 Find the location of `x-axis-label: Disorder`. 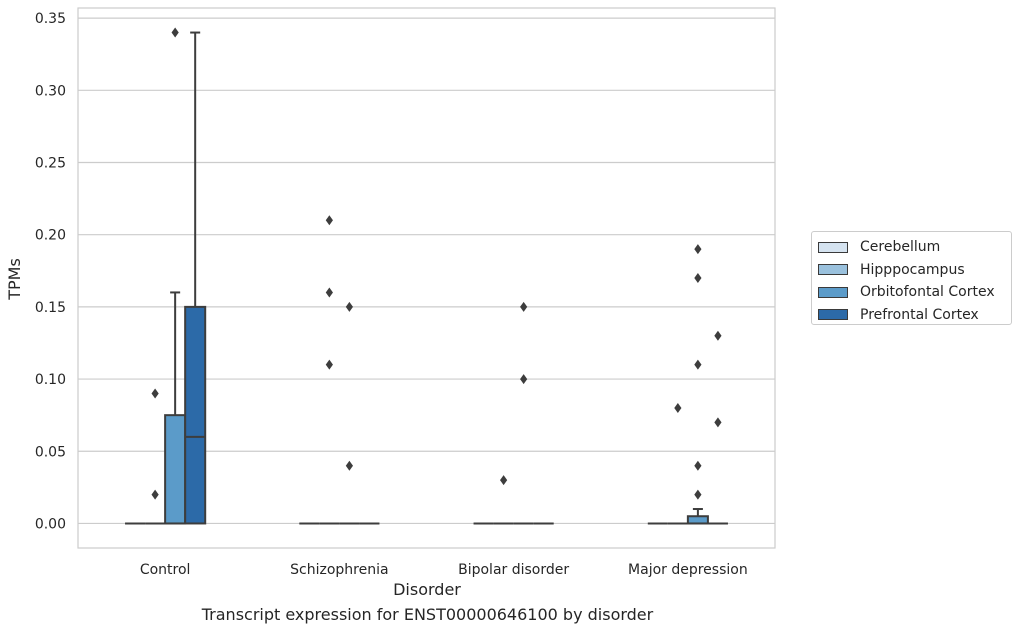

x-axis-label: Disorder is located at coordinates (427, 589).